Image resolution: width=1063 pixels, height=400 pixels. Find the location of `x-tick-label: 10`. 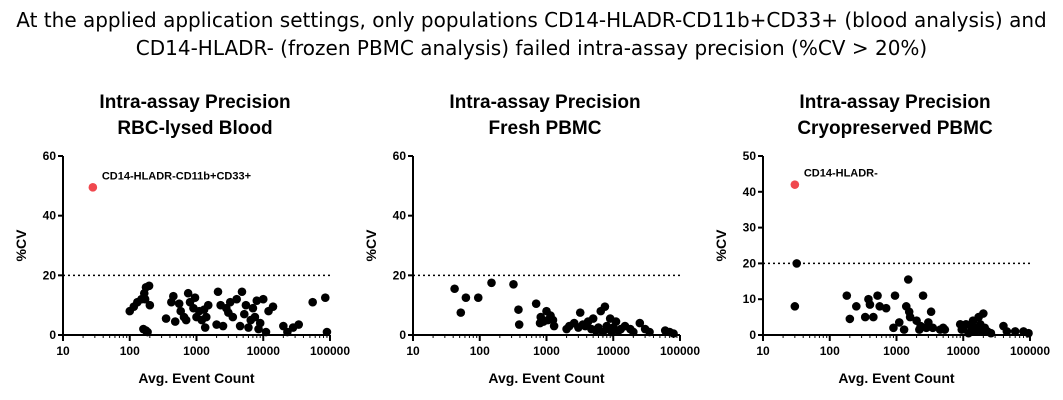

x-tick-label: 10 is located at coordinates (63, 351).